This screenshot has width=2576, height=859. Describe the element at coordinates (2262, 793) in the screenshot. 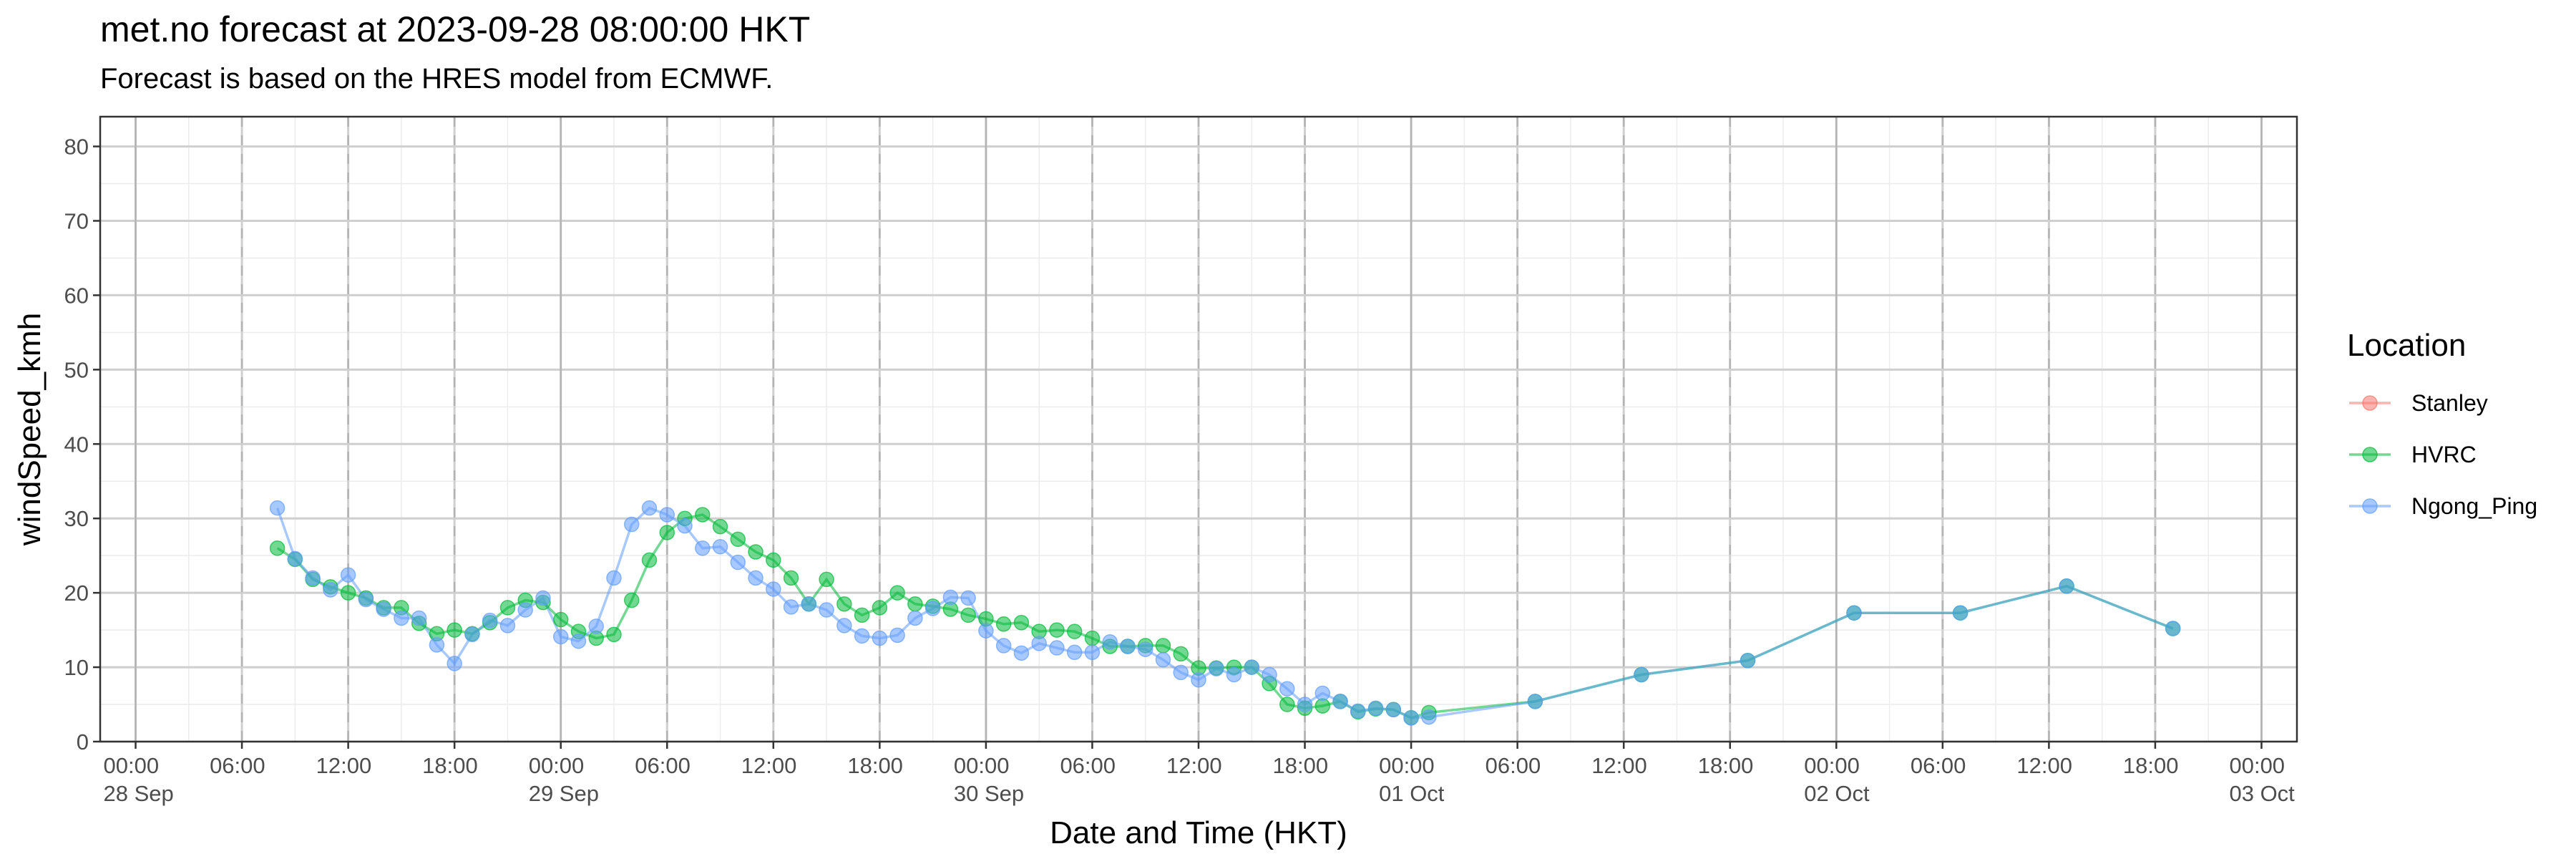

I see `x-tick-date-label: 03 Oct` at that location.